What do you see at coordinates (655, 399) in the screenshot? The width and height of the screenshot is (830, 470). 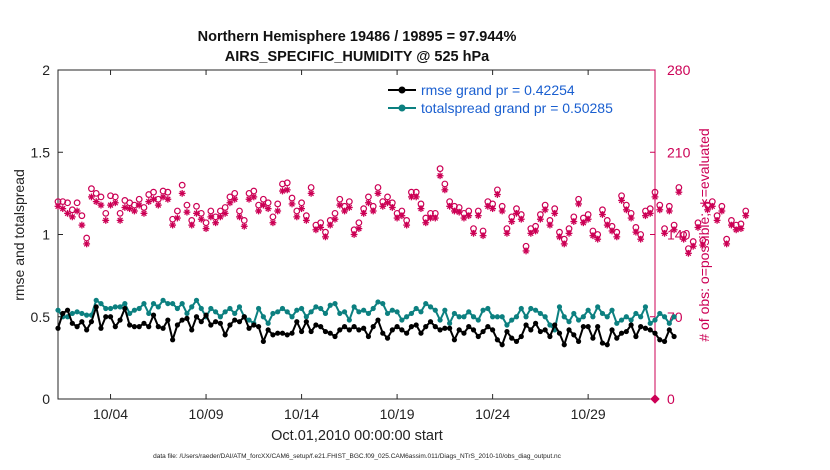 I see `obs-zero-marker` at bounding box center [655, 399].